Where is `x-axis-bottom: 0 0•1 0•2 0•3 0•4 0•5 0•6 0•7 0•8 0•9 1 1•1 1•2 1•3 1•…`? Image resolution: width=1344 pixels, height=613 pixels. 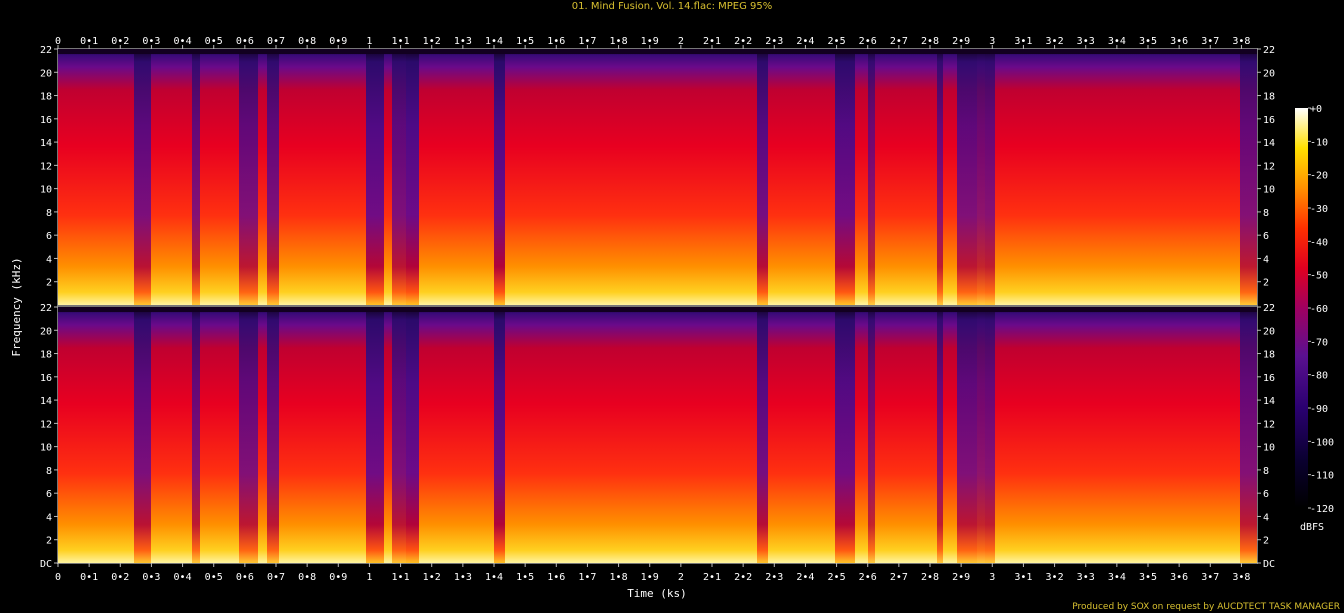 x-axis-bottom: 0 0•1 0•2 0•3 0•4 0•5 0•6 0•7 0•8 0•9 1 1•1 1•2 1•3 1•… is located at coordinates (652, 573).